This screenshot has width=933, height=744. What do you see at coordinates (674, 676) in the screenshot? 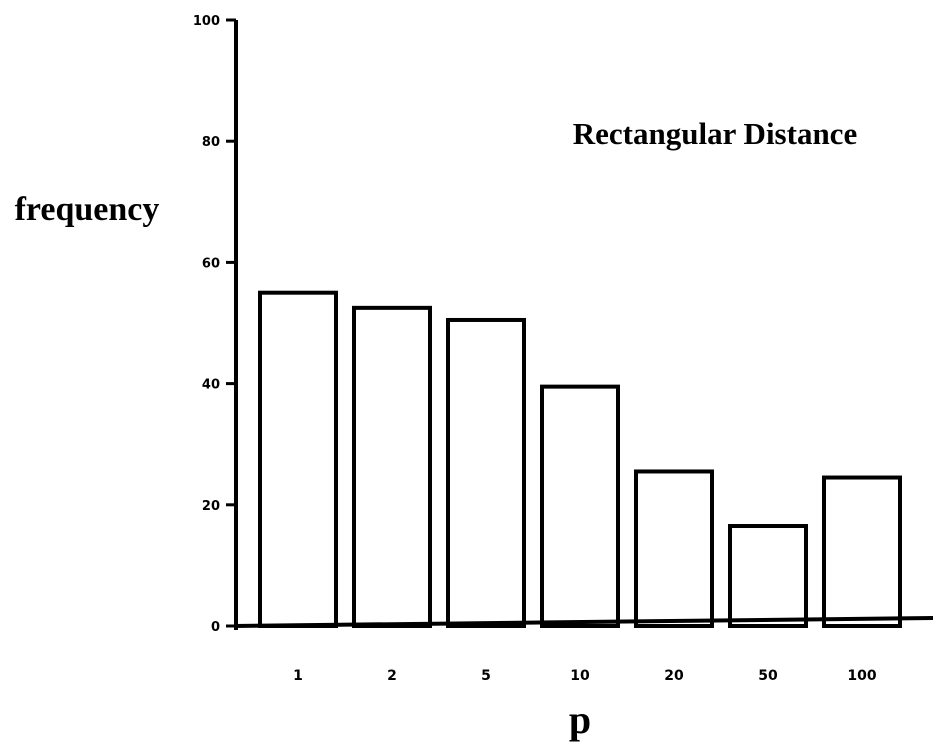
I see `x-tick-label: 20` at bounding box center [674, 676].